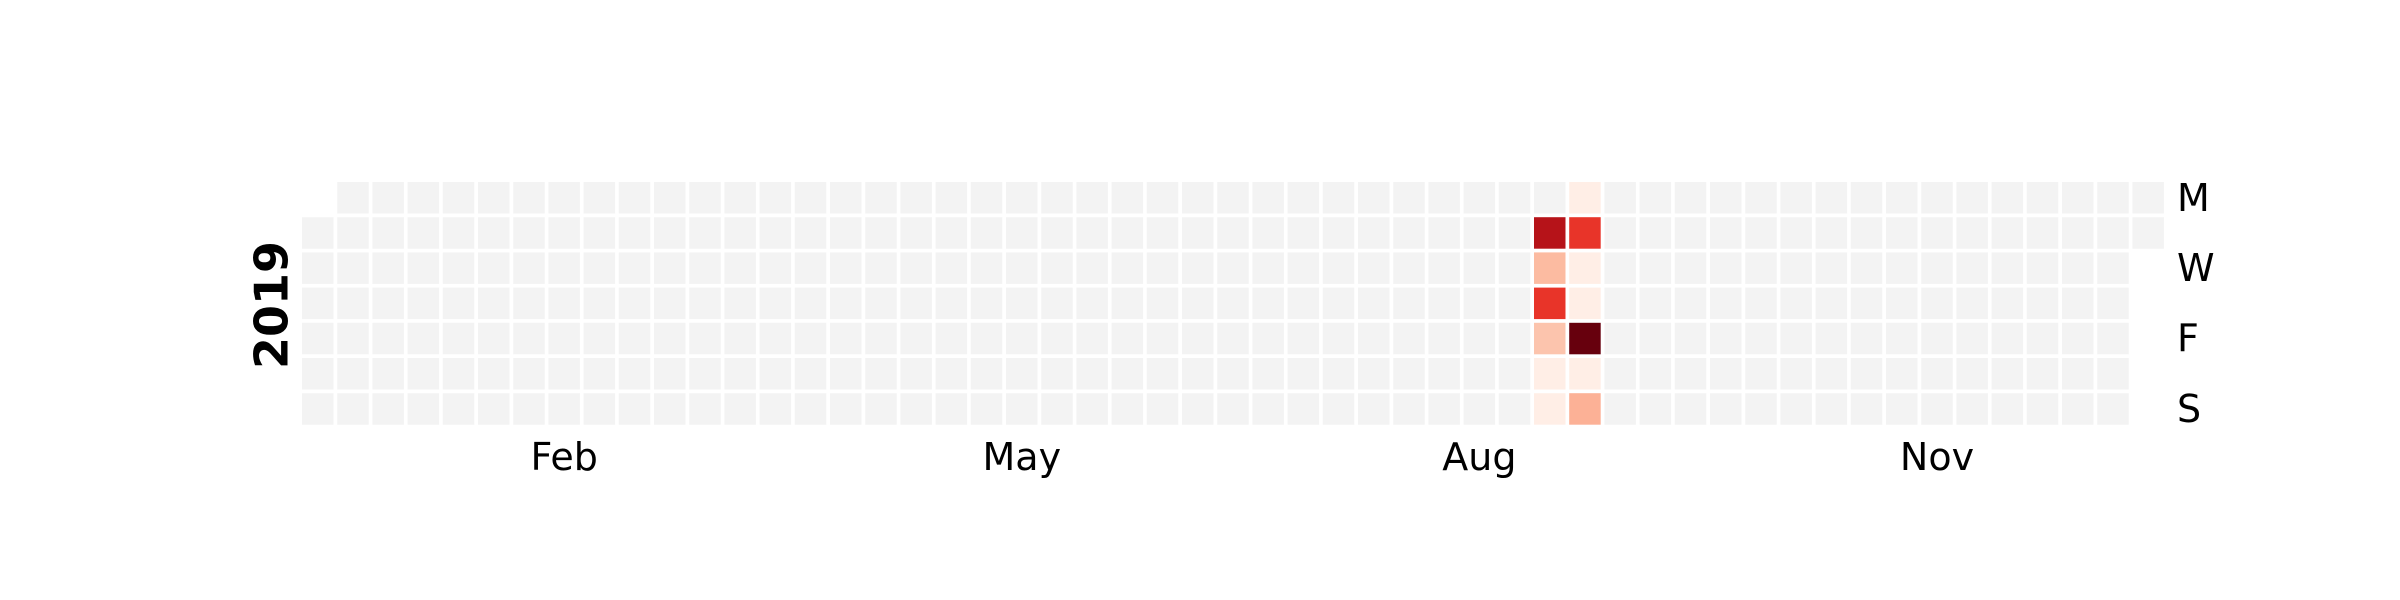  I want to click on y-tick-label: W, so click(2196, 268).